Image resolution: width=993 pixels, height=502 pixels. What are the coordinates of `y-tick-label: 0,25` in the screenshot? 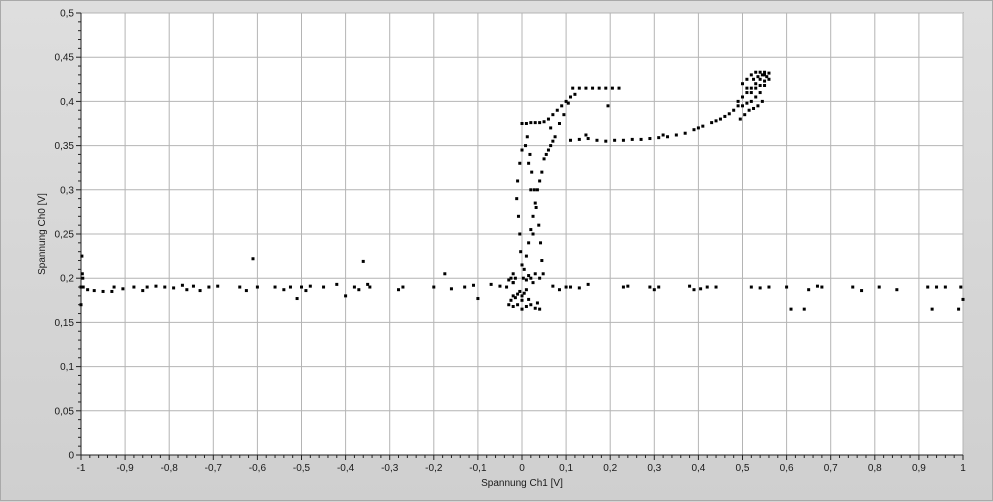 It's located at (65, 235).